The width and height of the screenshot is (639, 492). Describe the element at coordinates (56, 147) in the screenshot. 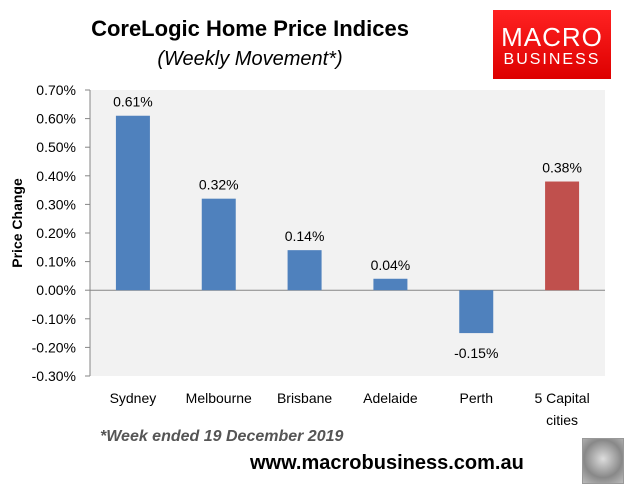

I see `y-tick-label: 0.50%` at that location.